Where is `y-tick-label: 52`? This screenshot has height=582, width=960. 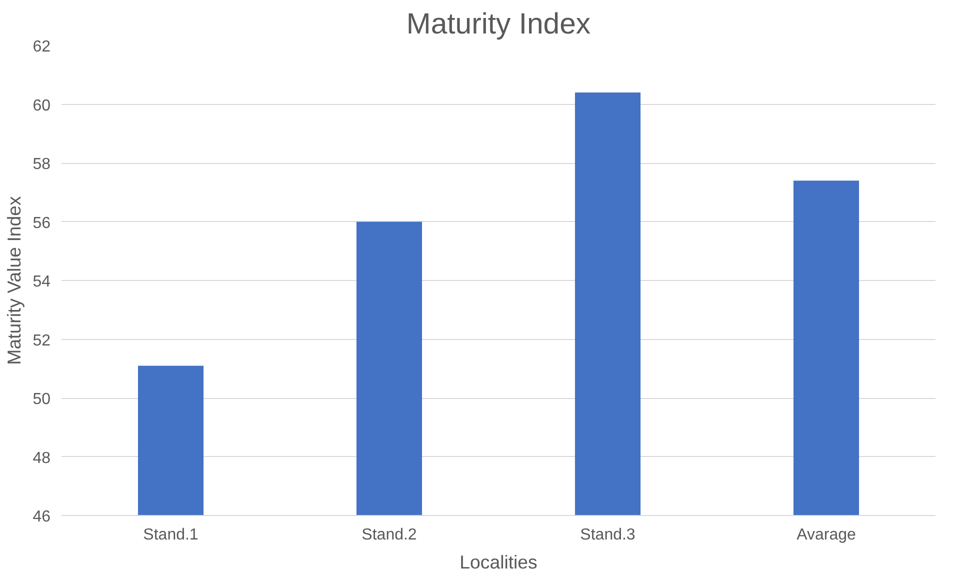 y-tick-label: 52 is located at coordinates (41, 341).